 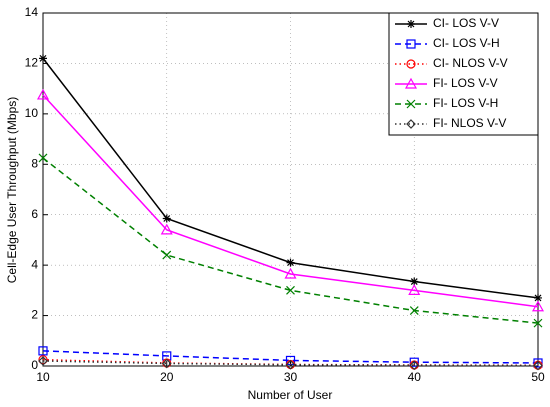 What do you see at coordinates (12, 190) in the screenshot?
I see `y-axis-label: Cell-Edge User Throughput (Mbps)` at bounding box center [12, 190].